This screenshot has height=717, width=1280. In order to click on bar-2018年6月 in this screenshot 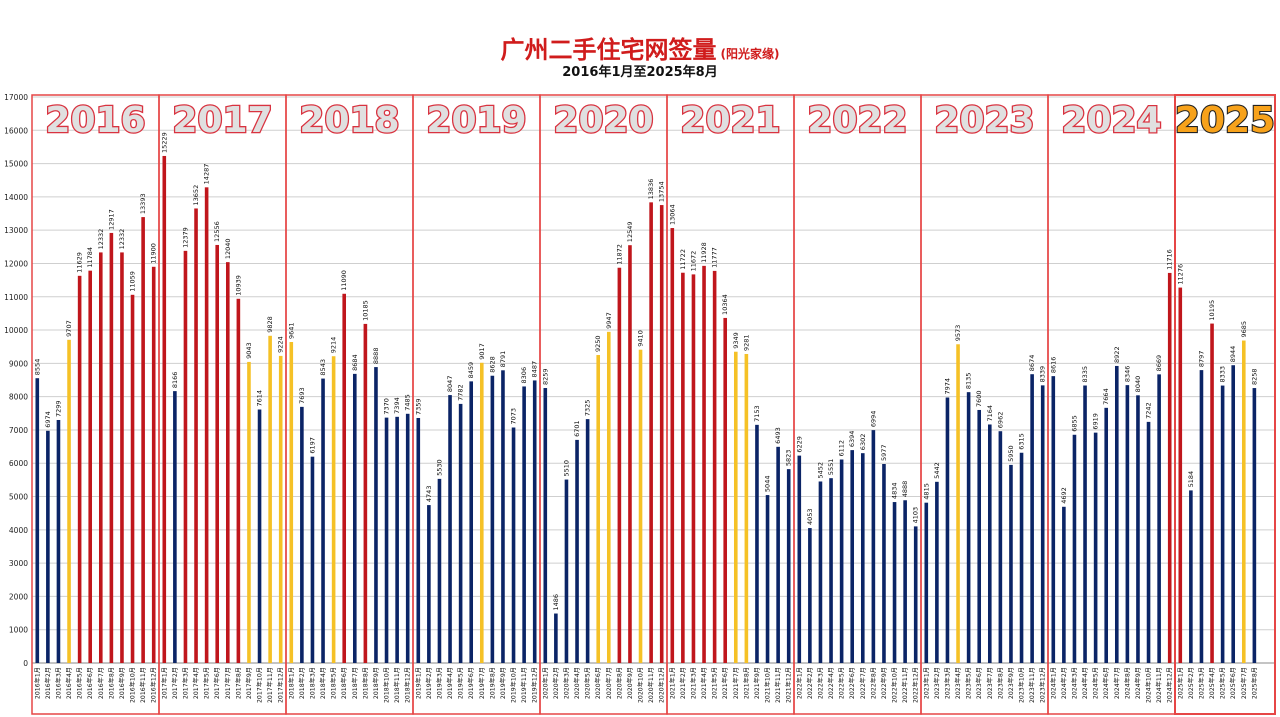, I will do `click(344, 478)`.